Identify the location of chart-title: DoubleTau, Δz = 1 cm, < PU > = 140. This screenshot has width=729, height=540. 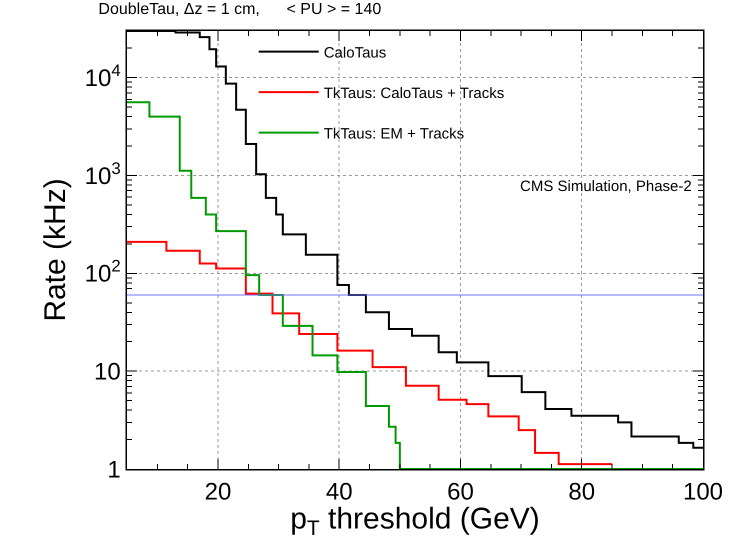
(240, 9).